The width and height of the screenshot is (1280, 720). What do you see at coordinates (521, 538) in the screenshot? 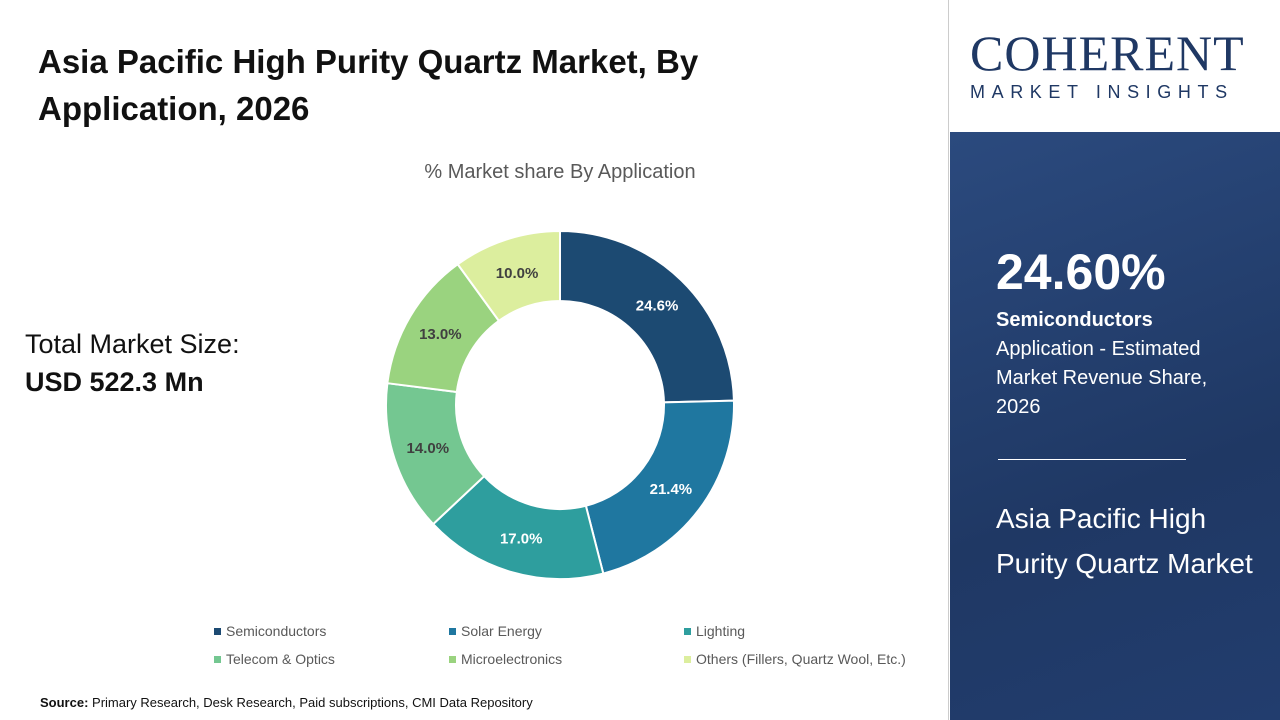
I see `data-label-2: 17.0%` at bounding box center [521, 538].